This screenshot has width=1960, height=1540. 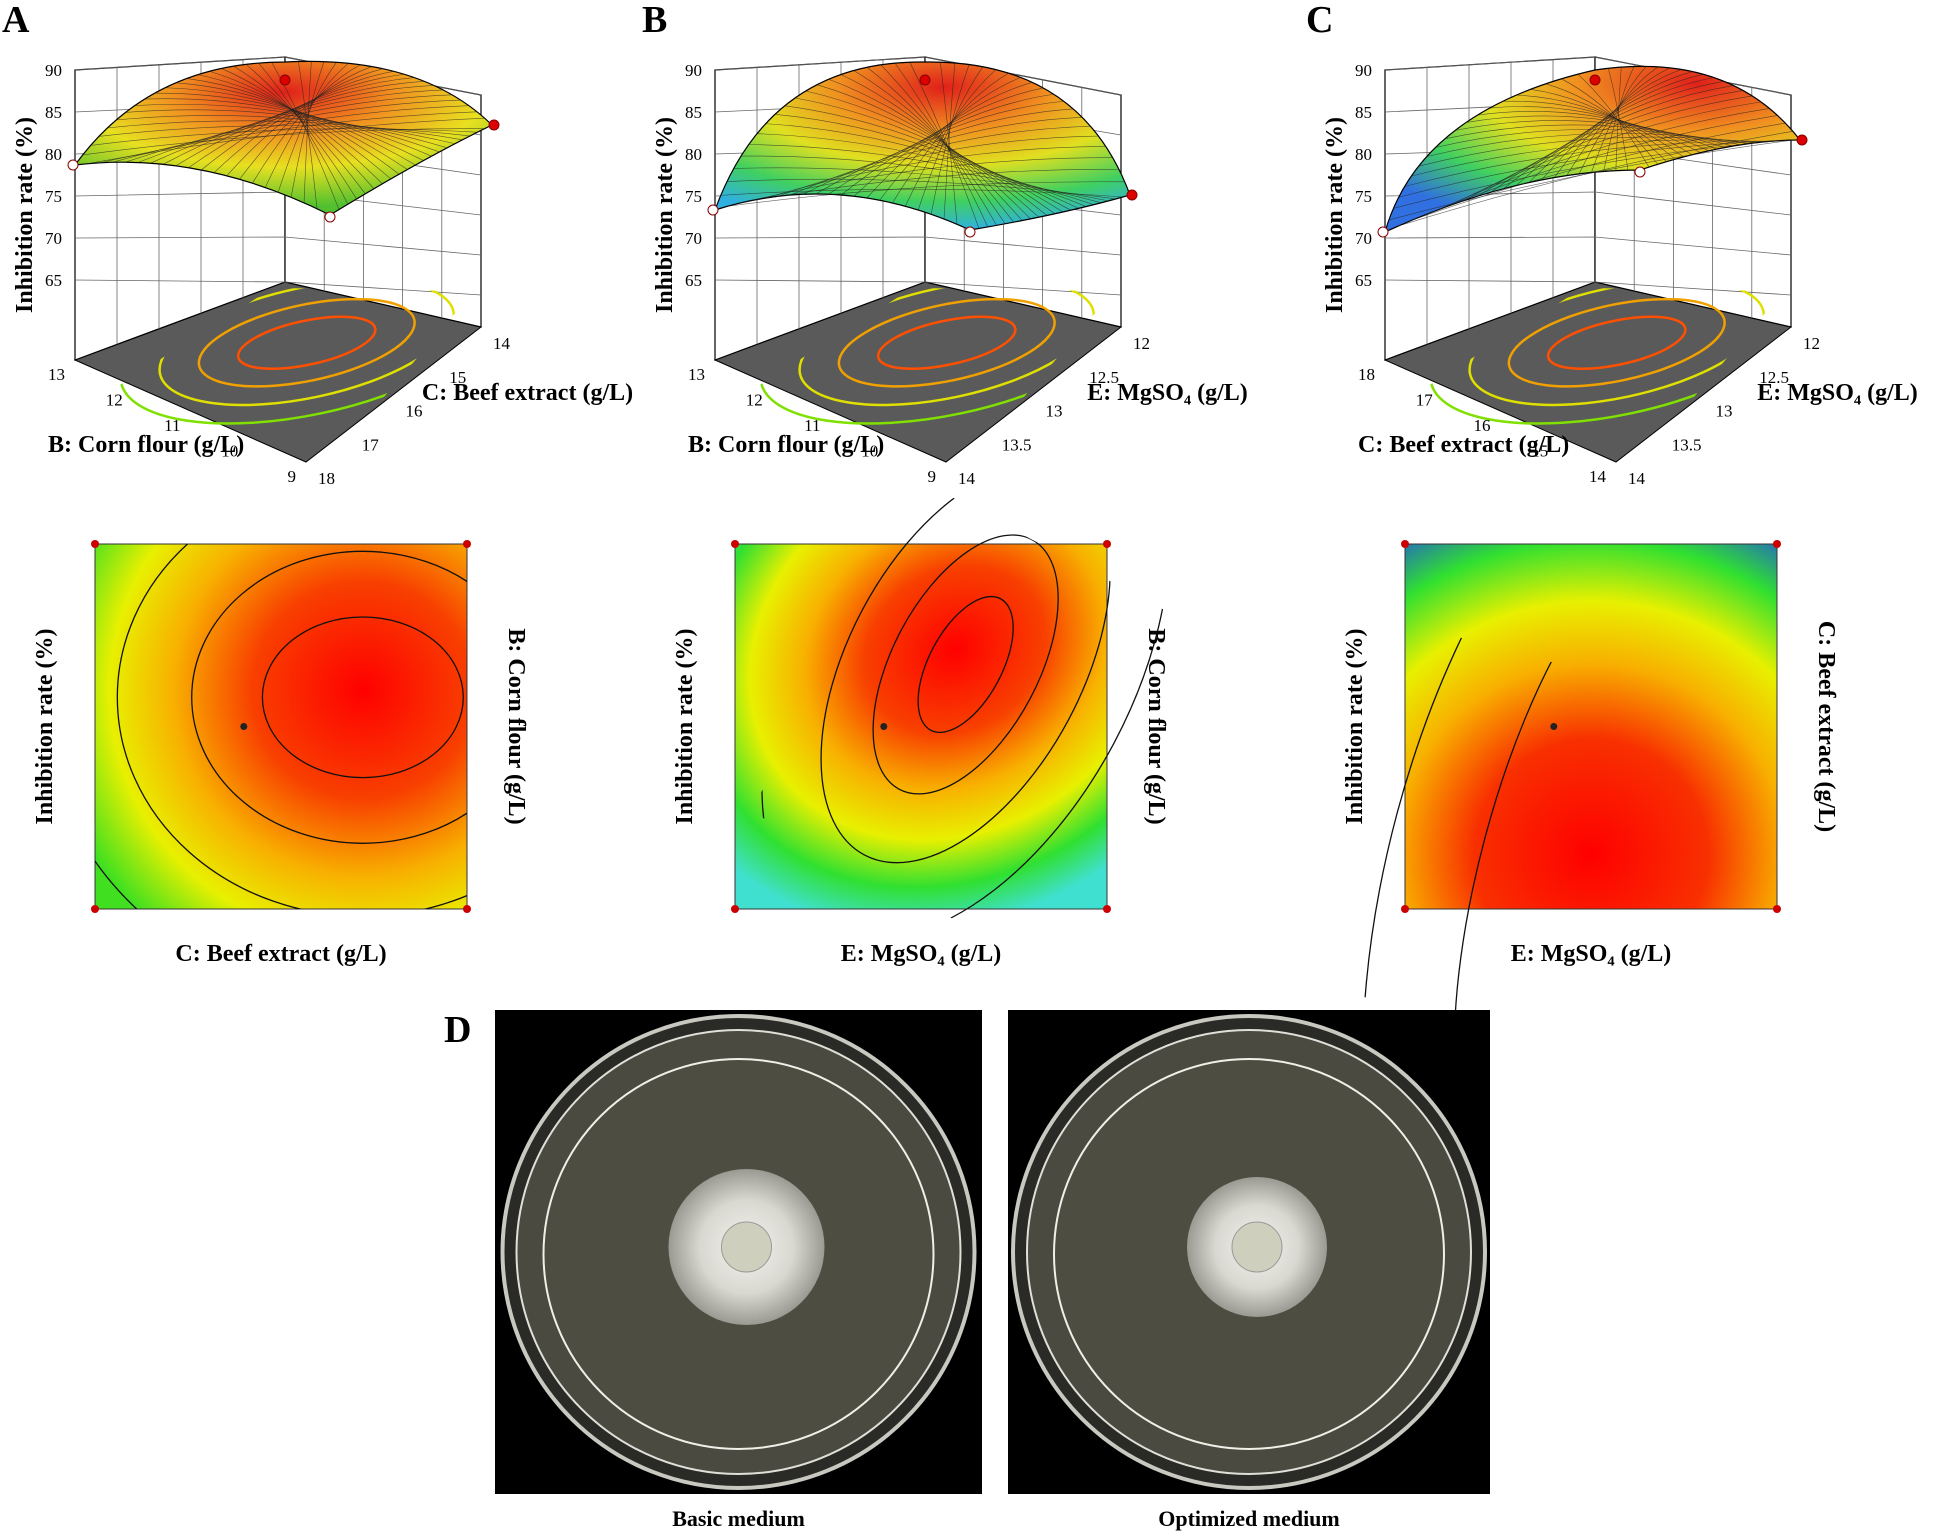 I want to click on contour-right-label: B: Corn flour (g/L), so click(x=516, y=726).